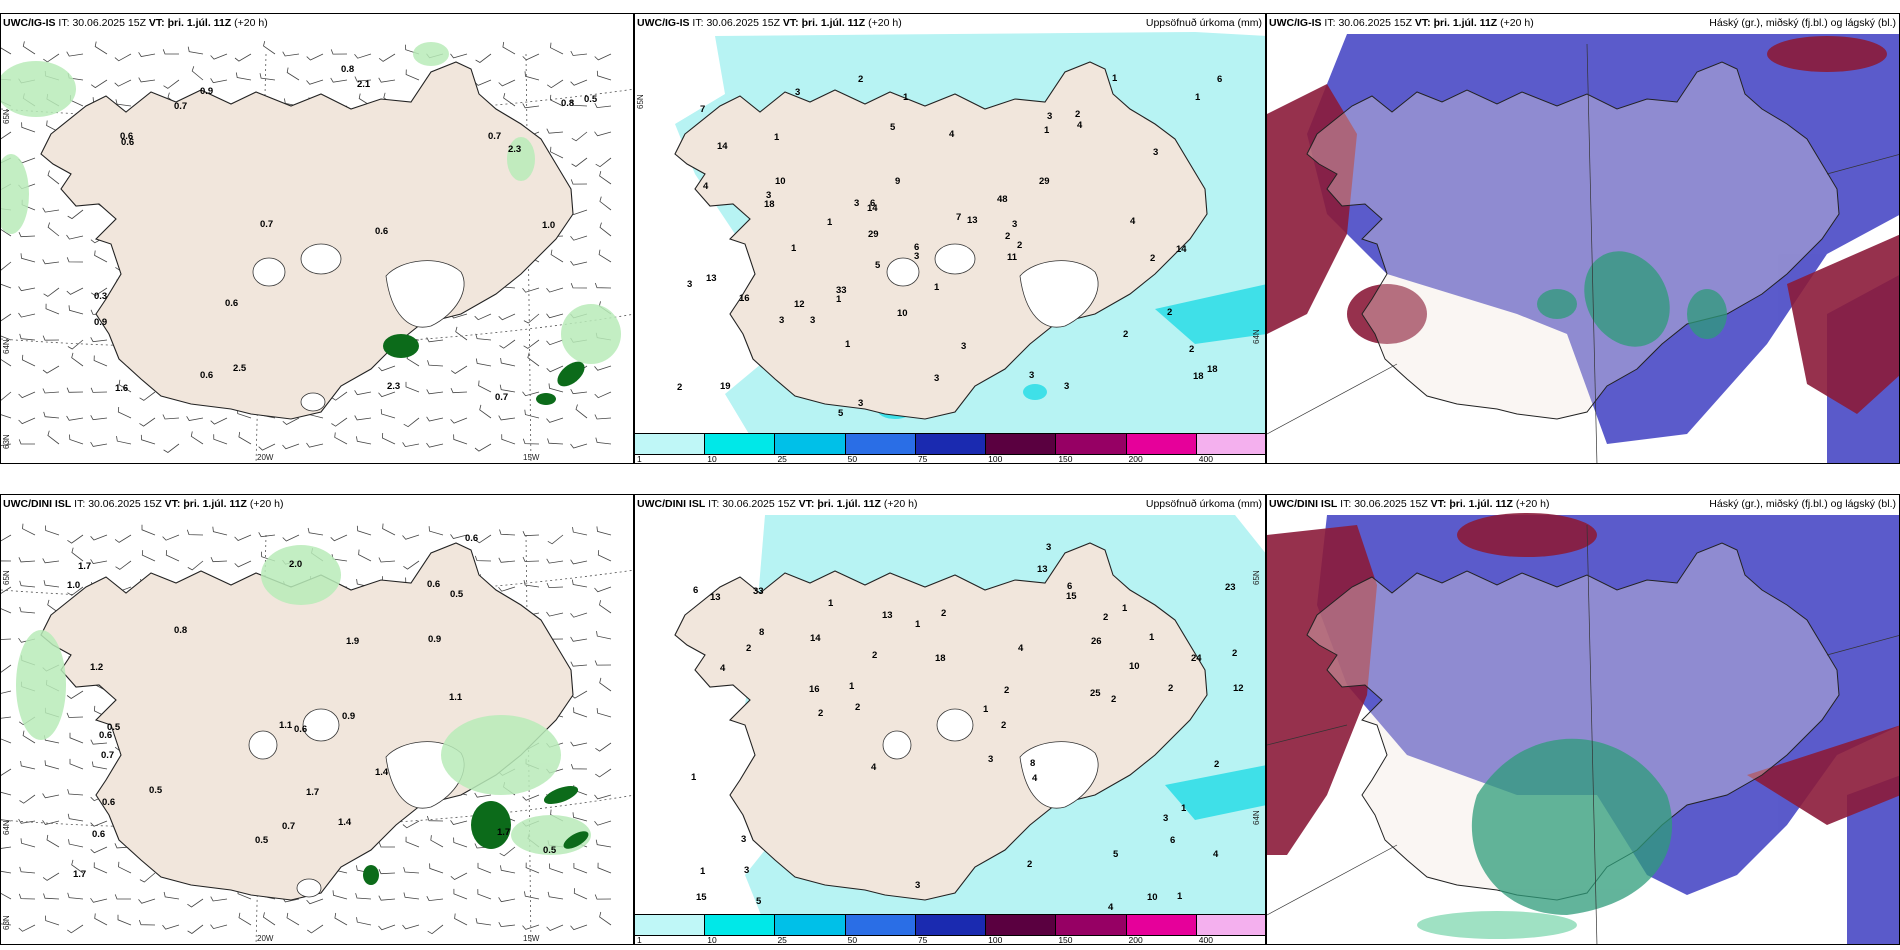  Describe the element at coordinates (1583, 253) in the screenshot. I see `map-grid` at that location.